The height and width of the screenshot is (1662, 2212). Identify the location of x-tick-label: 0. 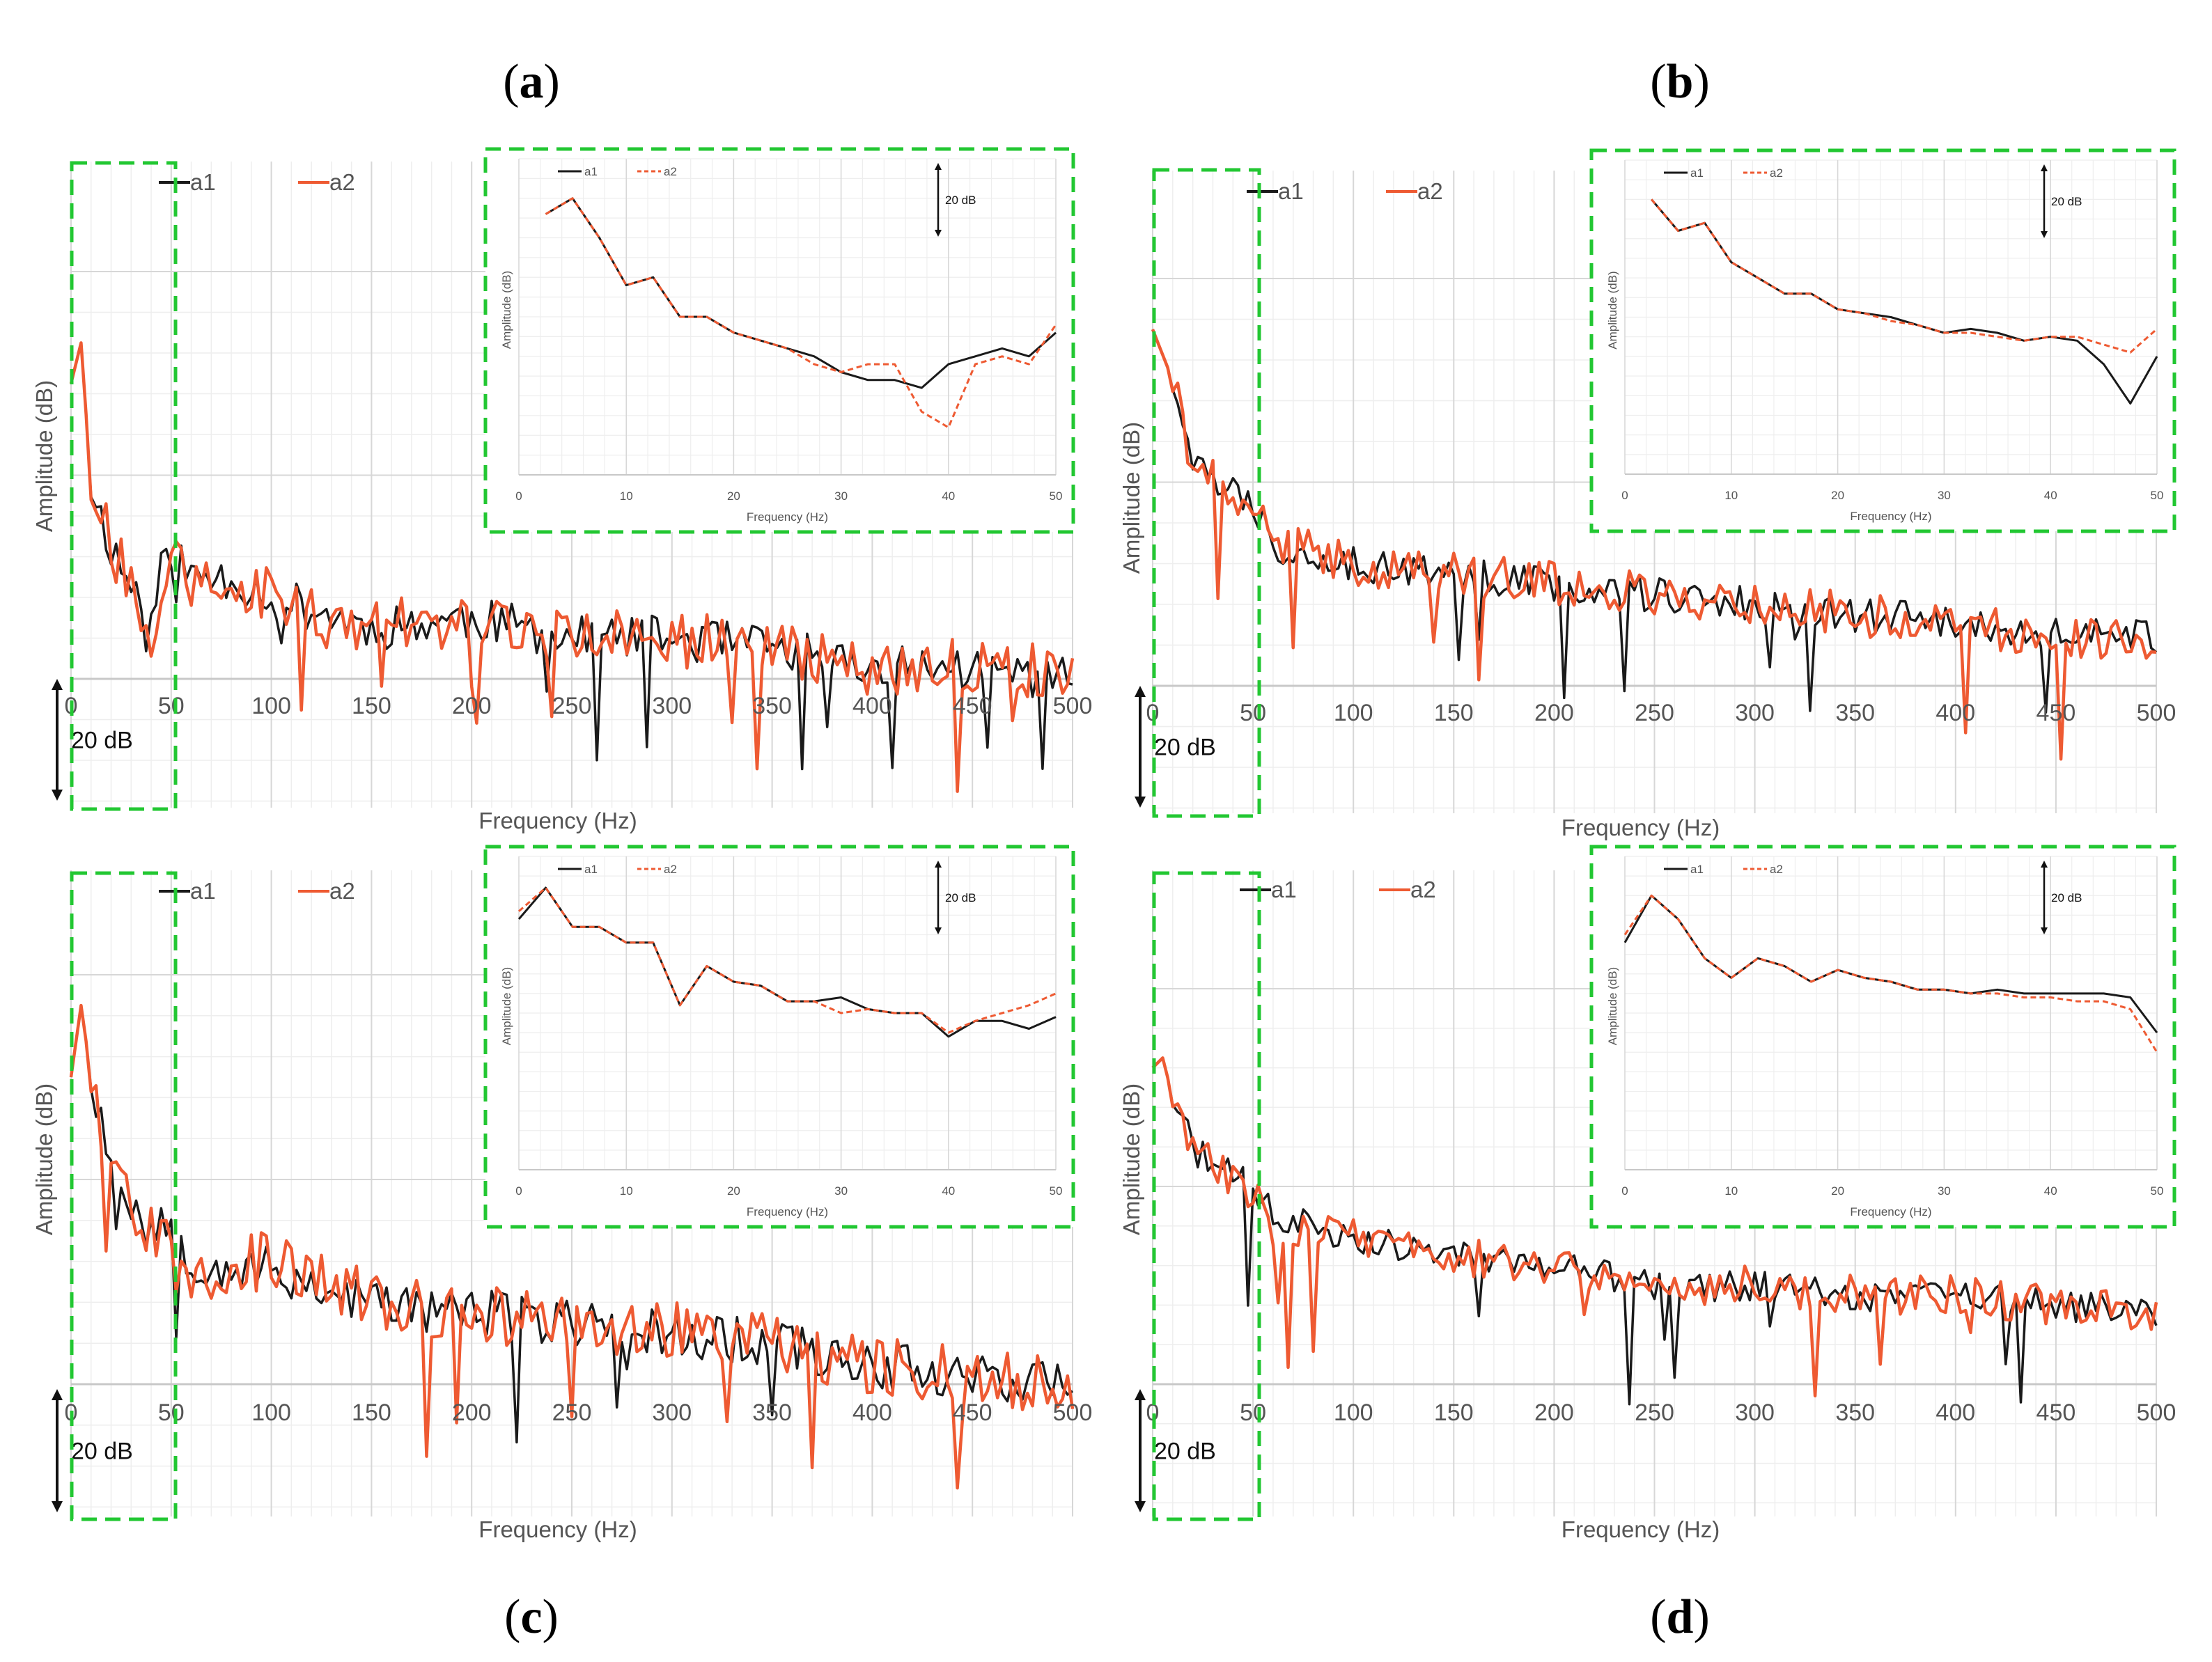
(1153, 1413).